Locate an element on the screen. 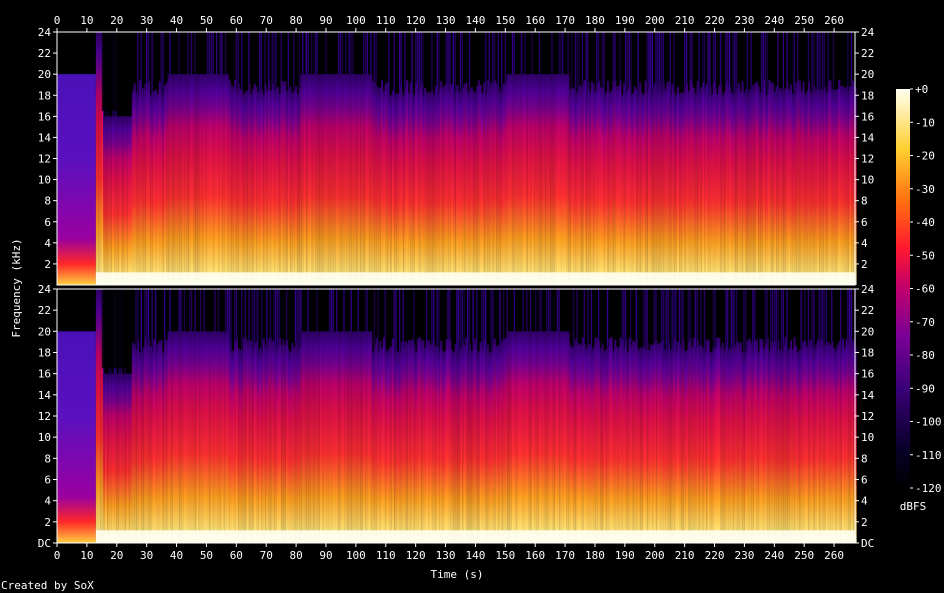 Image resolution: width=944 pixels, height=593 pixels. x-tick-label: 230 is located at coordinates (744, 20).